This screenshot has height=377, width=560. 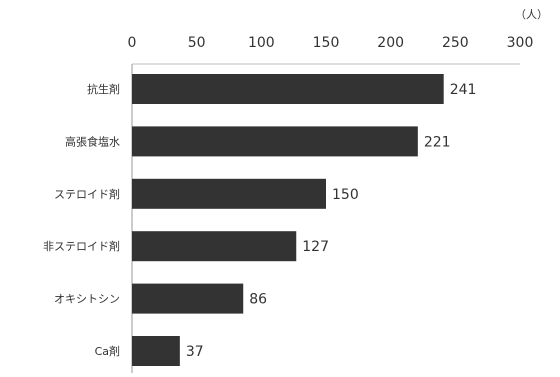 What do you see at coordinates (258, 300) in the screenshot?
I see `value-label: 86` at bounding box center [258, 300].